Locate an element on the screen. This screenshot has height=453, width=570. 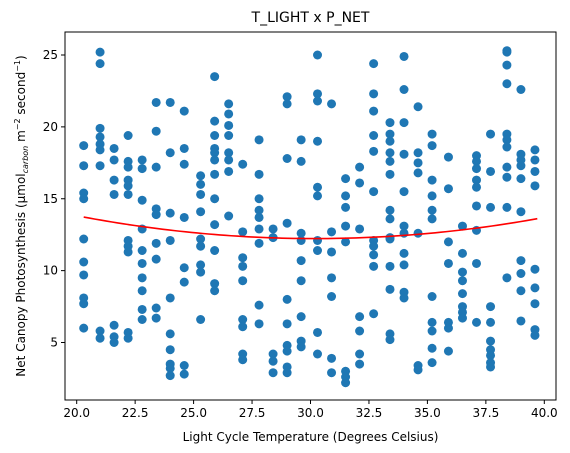
x-tick-label: 30.0 is located at coordinates (310, 413).